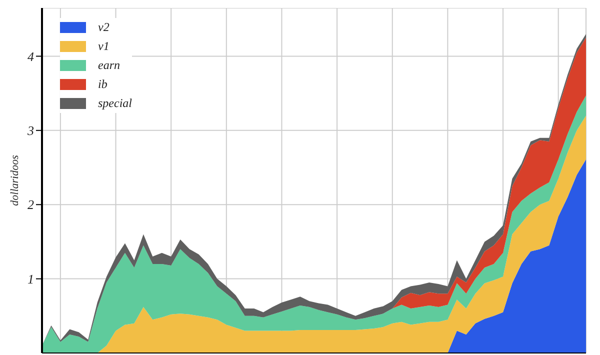  Describe the element at coordinates (30, 130) in the screenshot. I see `y-tick-label: 3` at that location.